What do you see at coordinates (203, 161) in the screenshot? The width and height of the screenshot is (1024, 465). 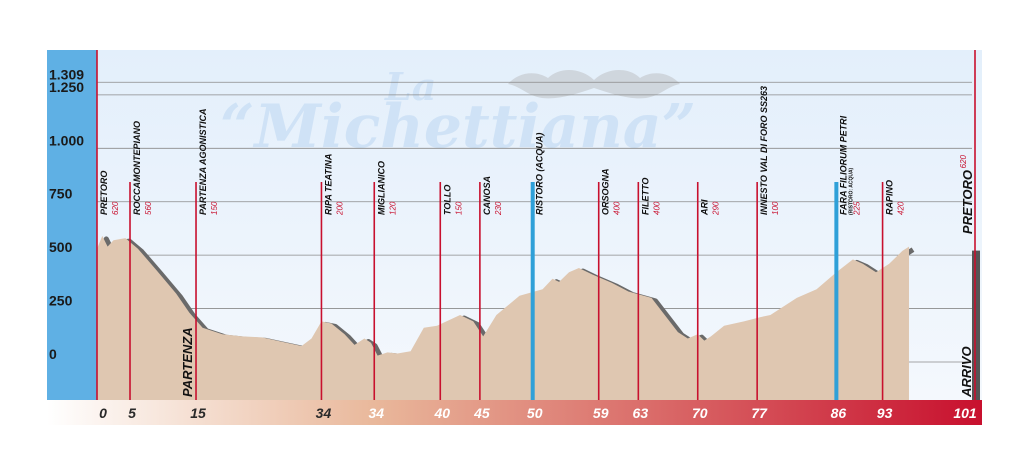 I see `checkpoint-name: PARTENZA AGONISTICA` at bounding box center [203, 161].